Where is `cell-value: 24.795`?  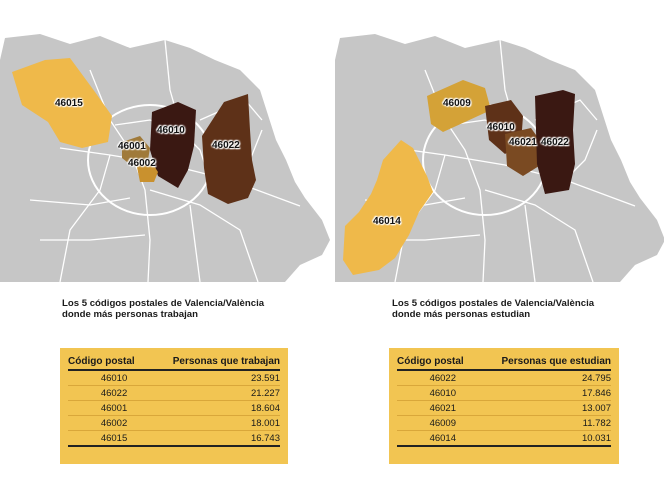
cell-value: 24.795 is located at coordinates (544, 378).